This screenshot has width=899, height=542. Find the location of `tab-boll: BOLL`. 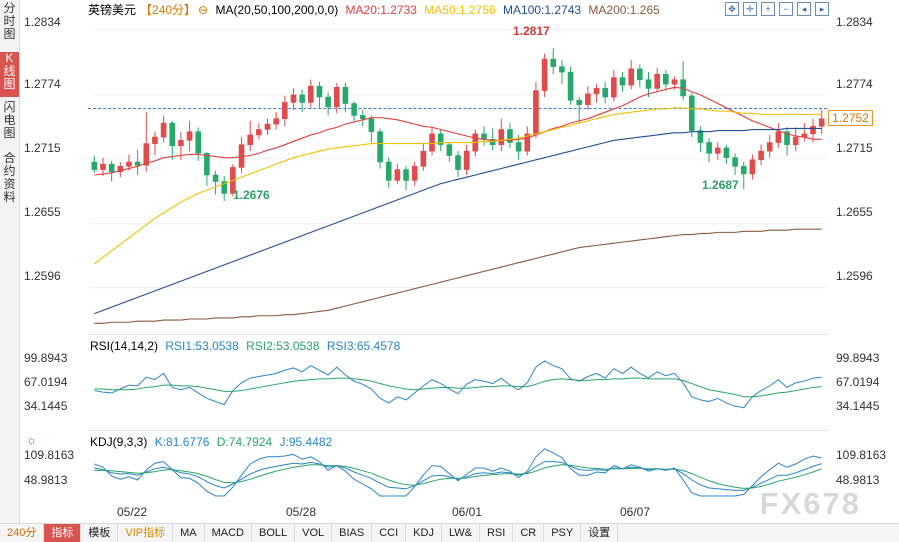

tab-boll: BOLL is located at coordinates (274, 533).